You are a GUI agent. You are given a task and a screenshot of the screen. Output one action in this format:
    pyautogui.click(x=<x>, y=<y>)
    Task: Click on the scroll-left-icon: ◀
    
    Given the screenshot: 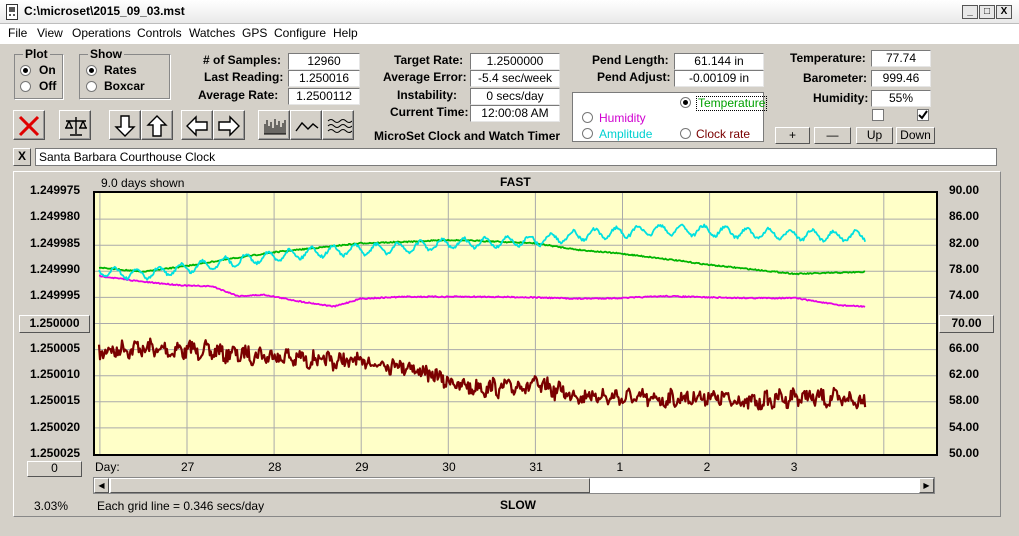 What is the action you would take?
    pyautogui.click(x=101, y=485)
    